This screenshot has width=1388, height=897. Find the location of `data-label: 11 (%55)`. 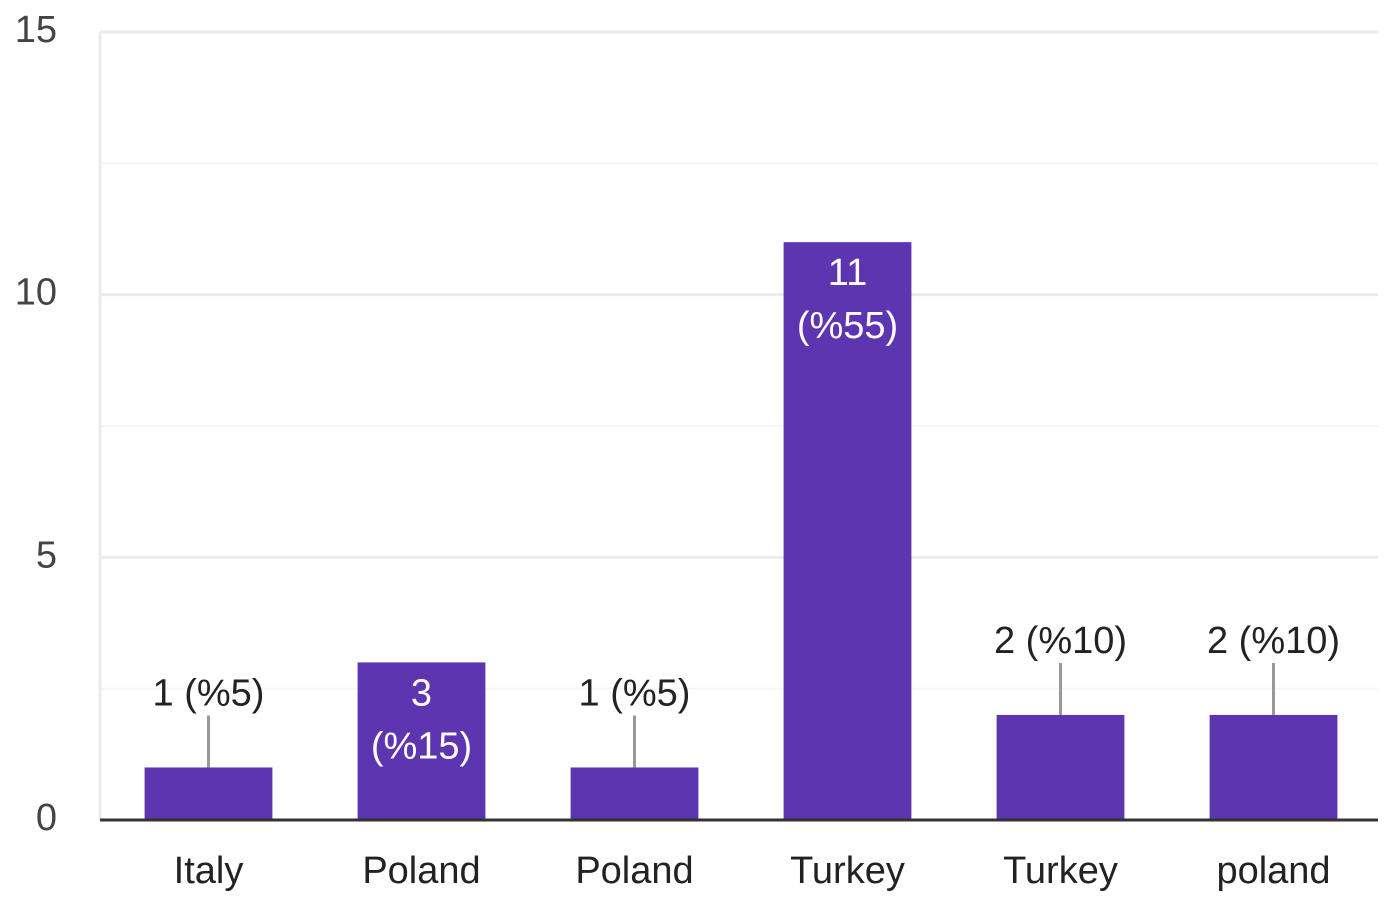

data-label: 11 (%55) is located at coordinates (847, 299).